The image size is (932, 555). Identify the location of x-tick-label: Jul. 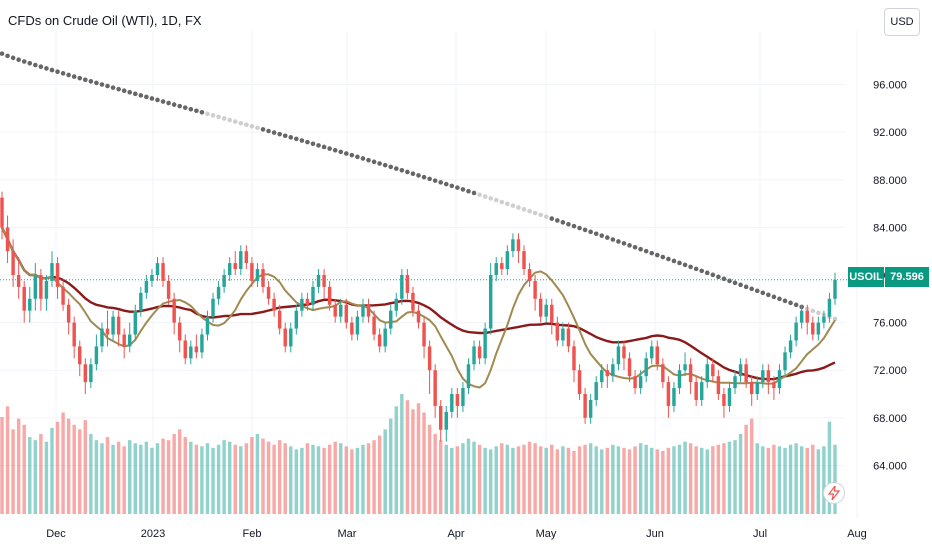
(760, 534).